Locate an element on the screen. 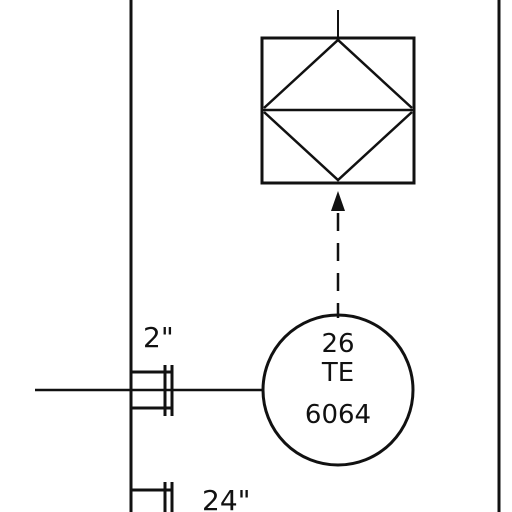 Image resolution: width=512 pixels, height=512 pixels. lower-flange is located at coordinates (152, 497).